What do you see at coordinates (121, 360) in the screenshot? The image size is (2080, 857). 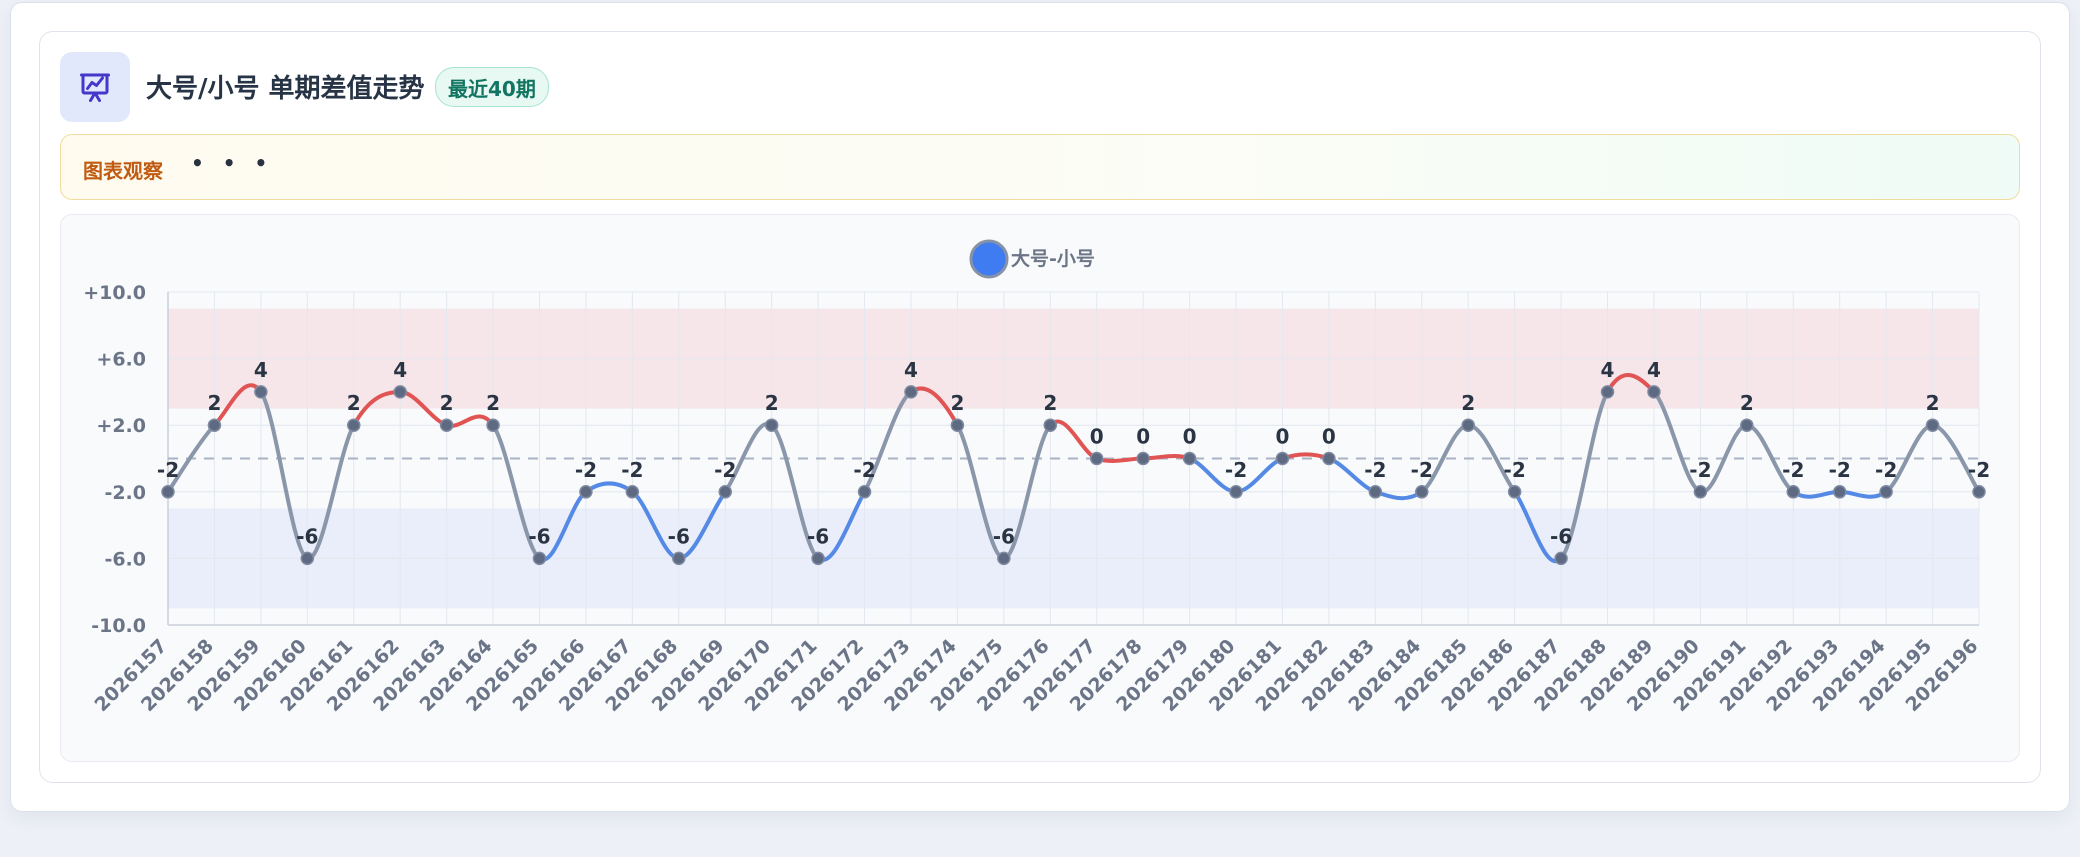 I see `y-tick-label: +6.0` at bounding box center [121, 360].